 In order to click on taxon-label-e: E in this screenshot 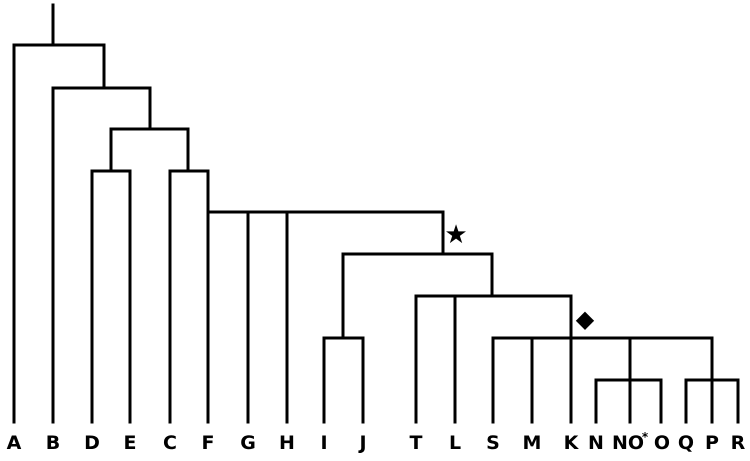, I will do `click(130, 443)`.